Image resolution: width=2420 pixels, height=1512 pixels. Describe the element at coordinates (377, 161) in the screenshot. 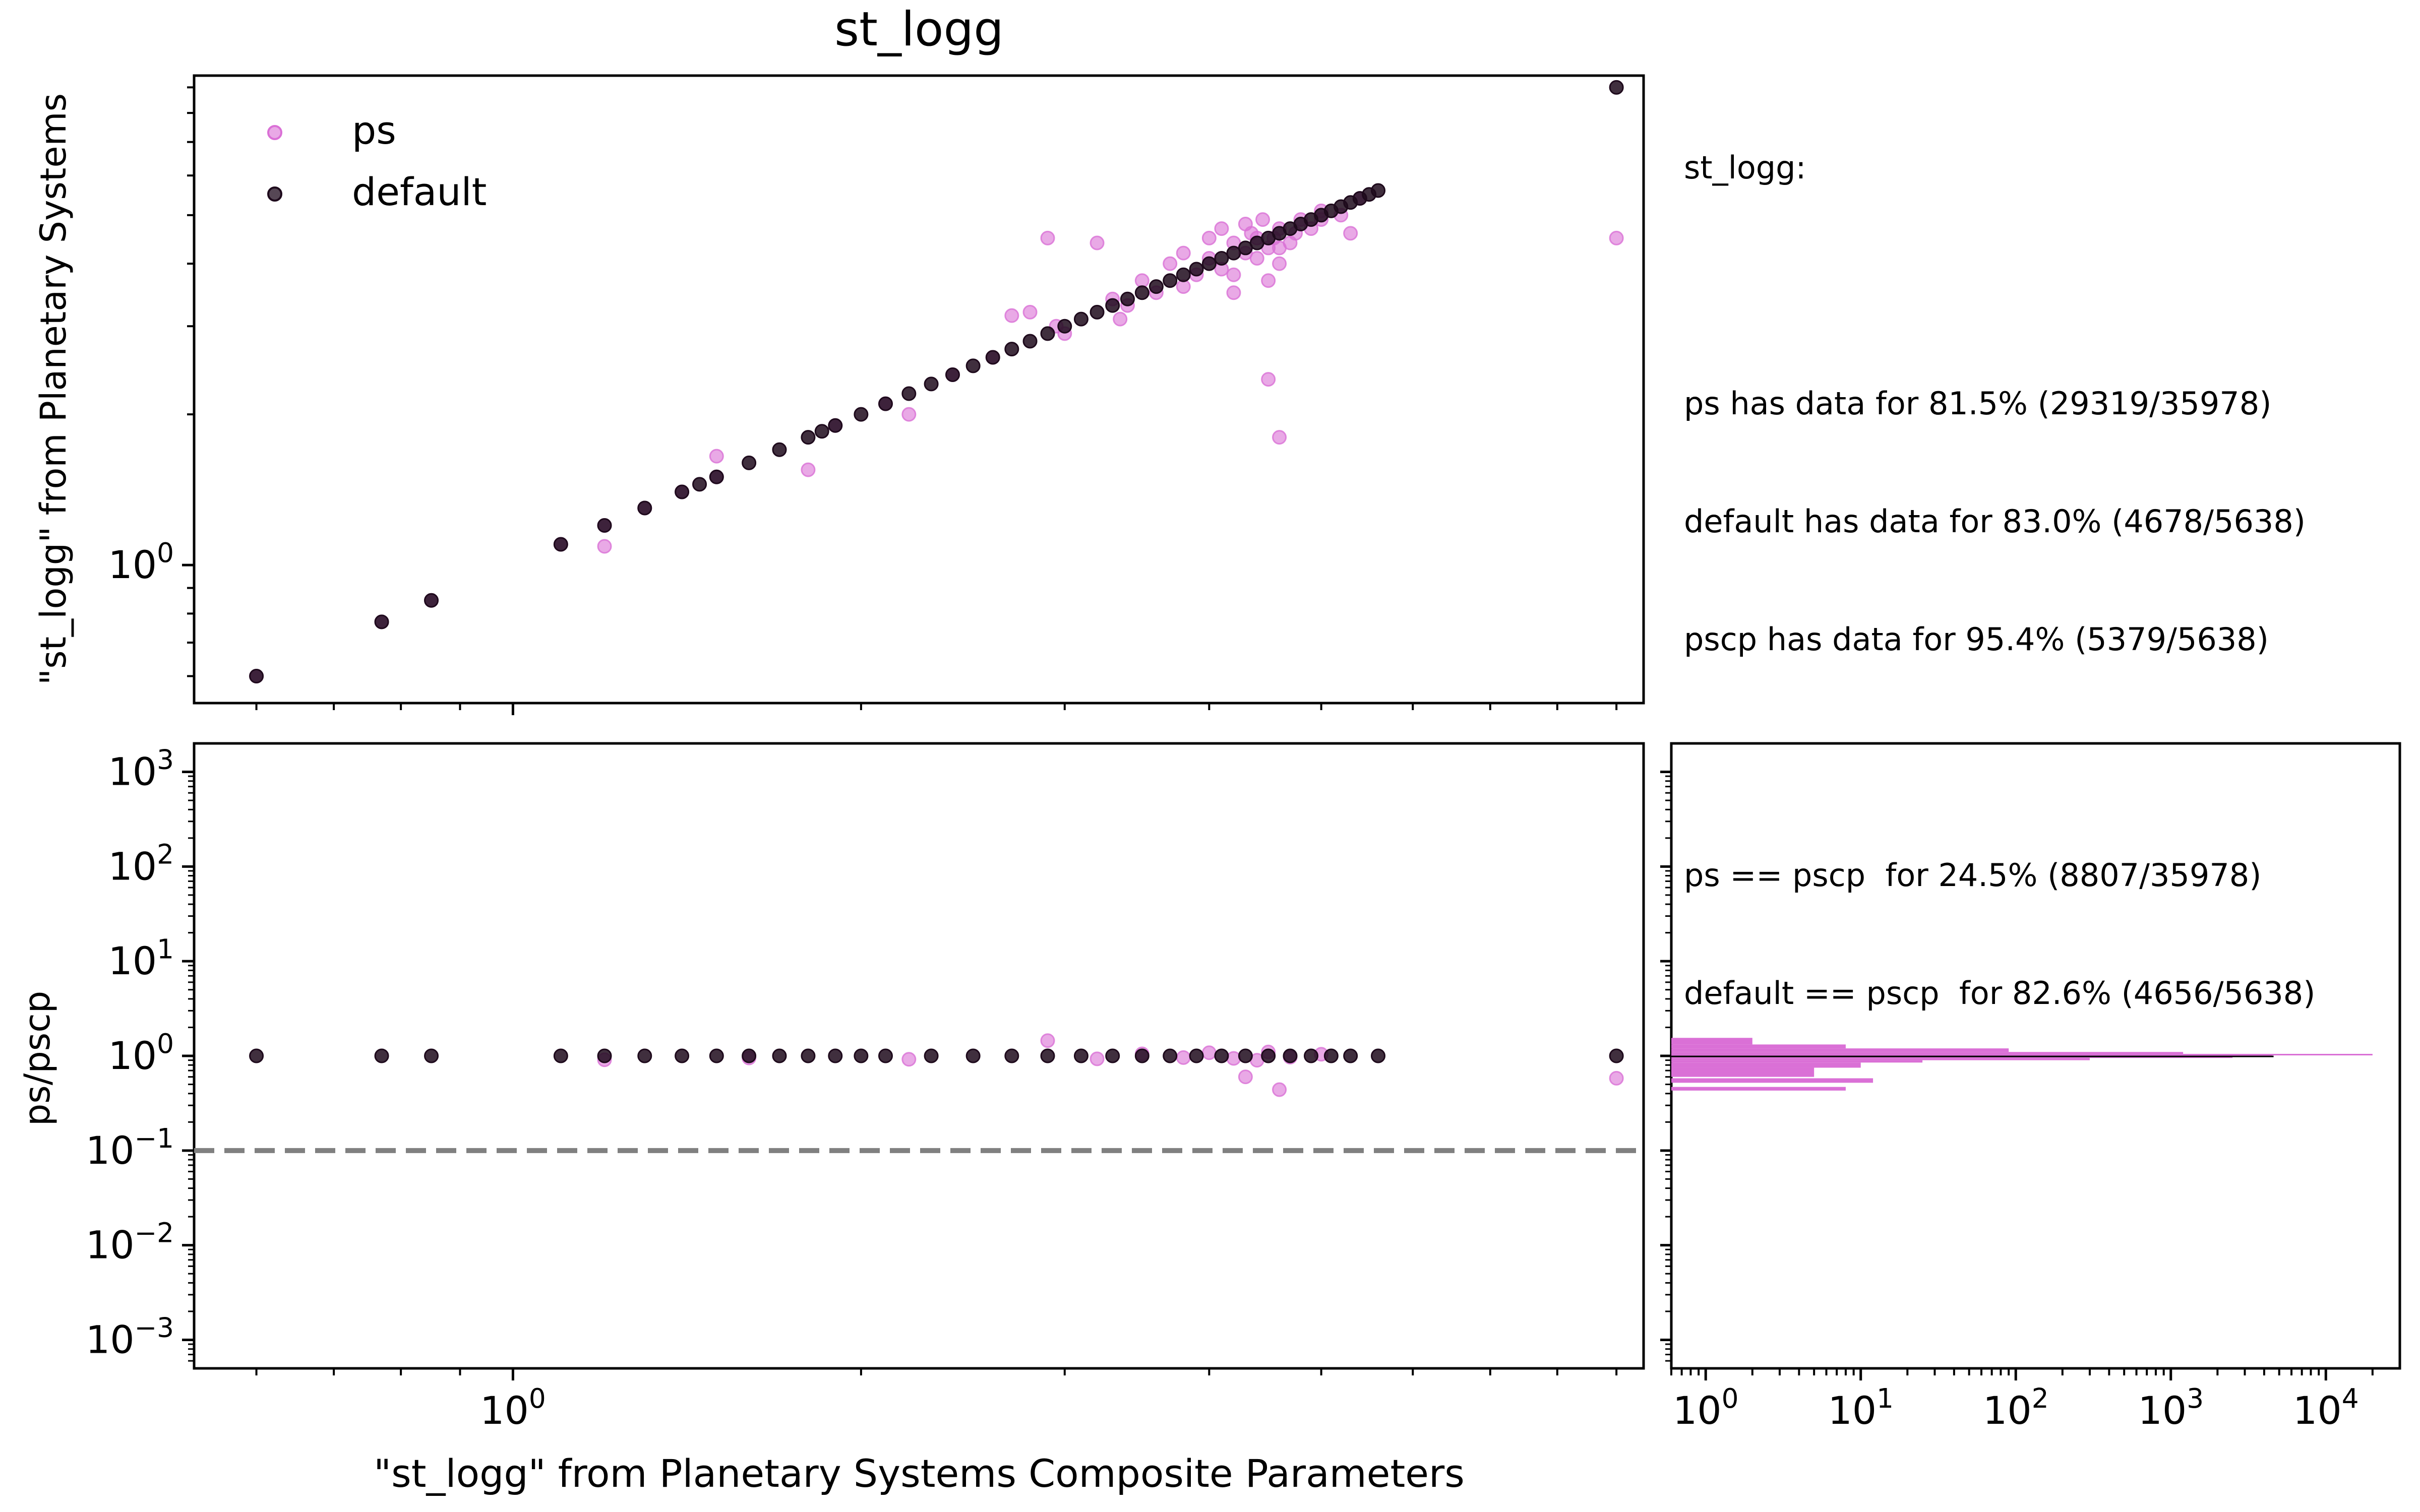

I see `legend: ps default` at that location.